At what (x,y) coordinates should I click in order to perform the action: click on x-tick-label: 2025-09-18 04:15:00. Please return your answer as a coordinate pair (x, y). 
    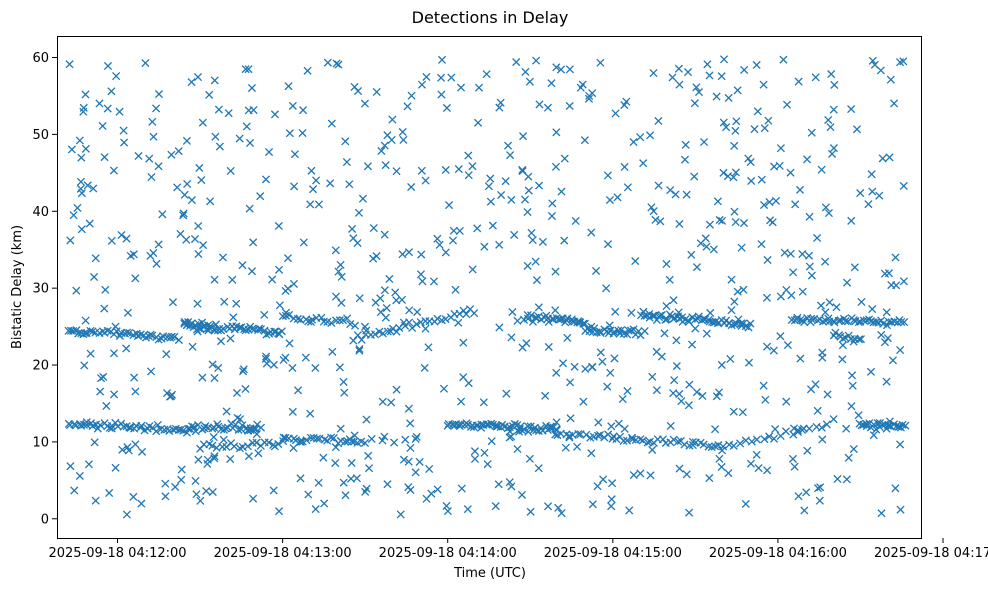
    Looking at the image, I should click on (613, 553).